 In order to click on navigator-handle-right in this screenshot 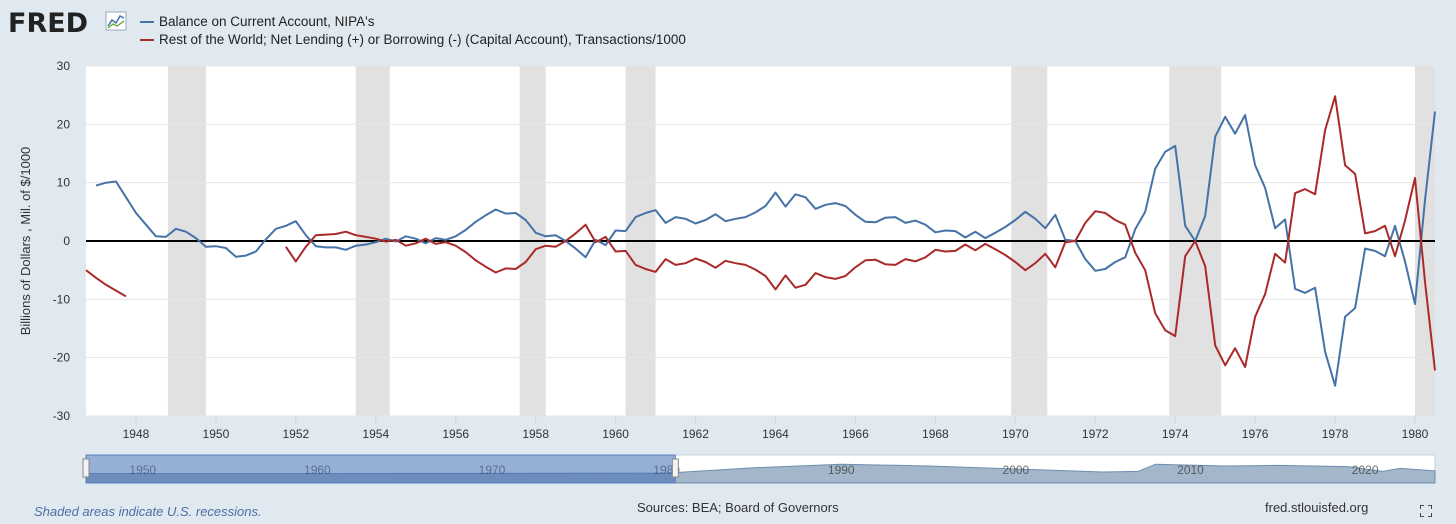, I will do `click(675, 468)`.